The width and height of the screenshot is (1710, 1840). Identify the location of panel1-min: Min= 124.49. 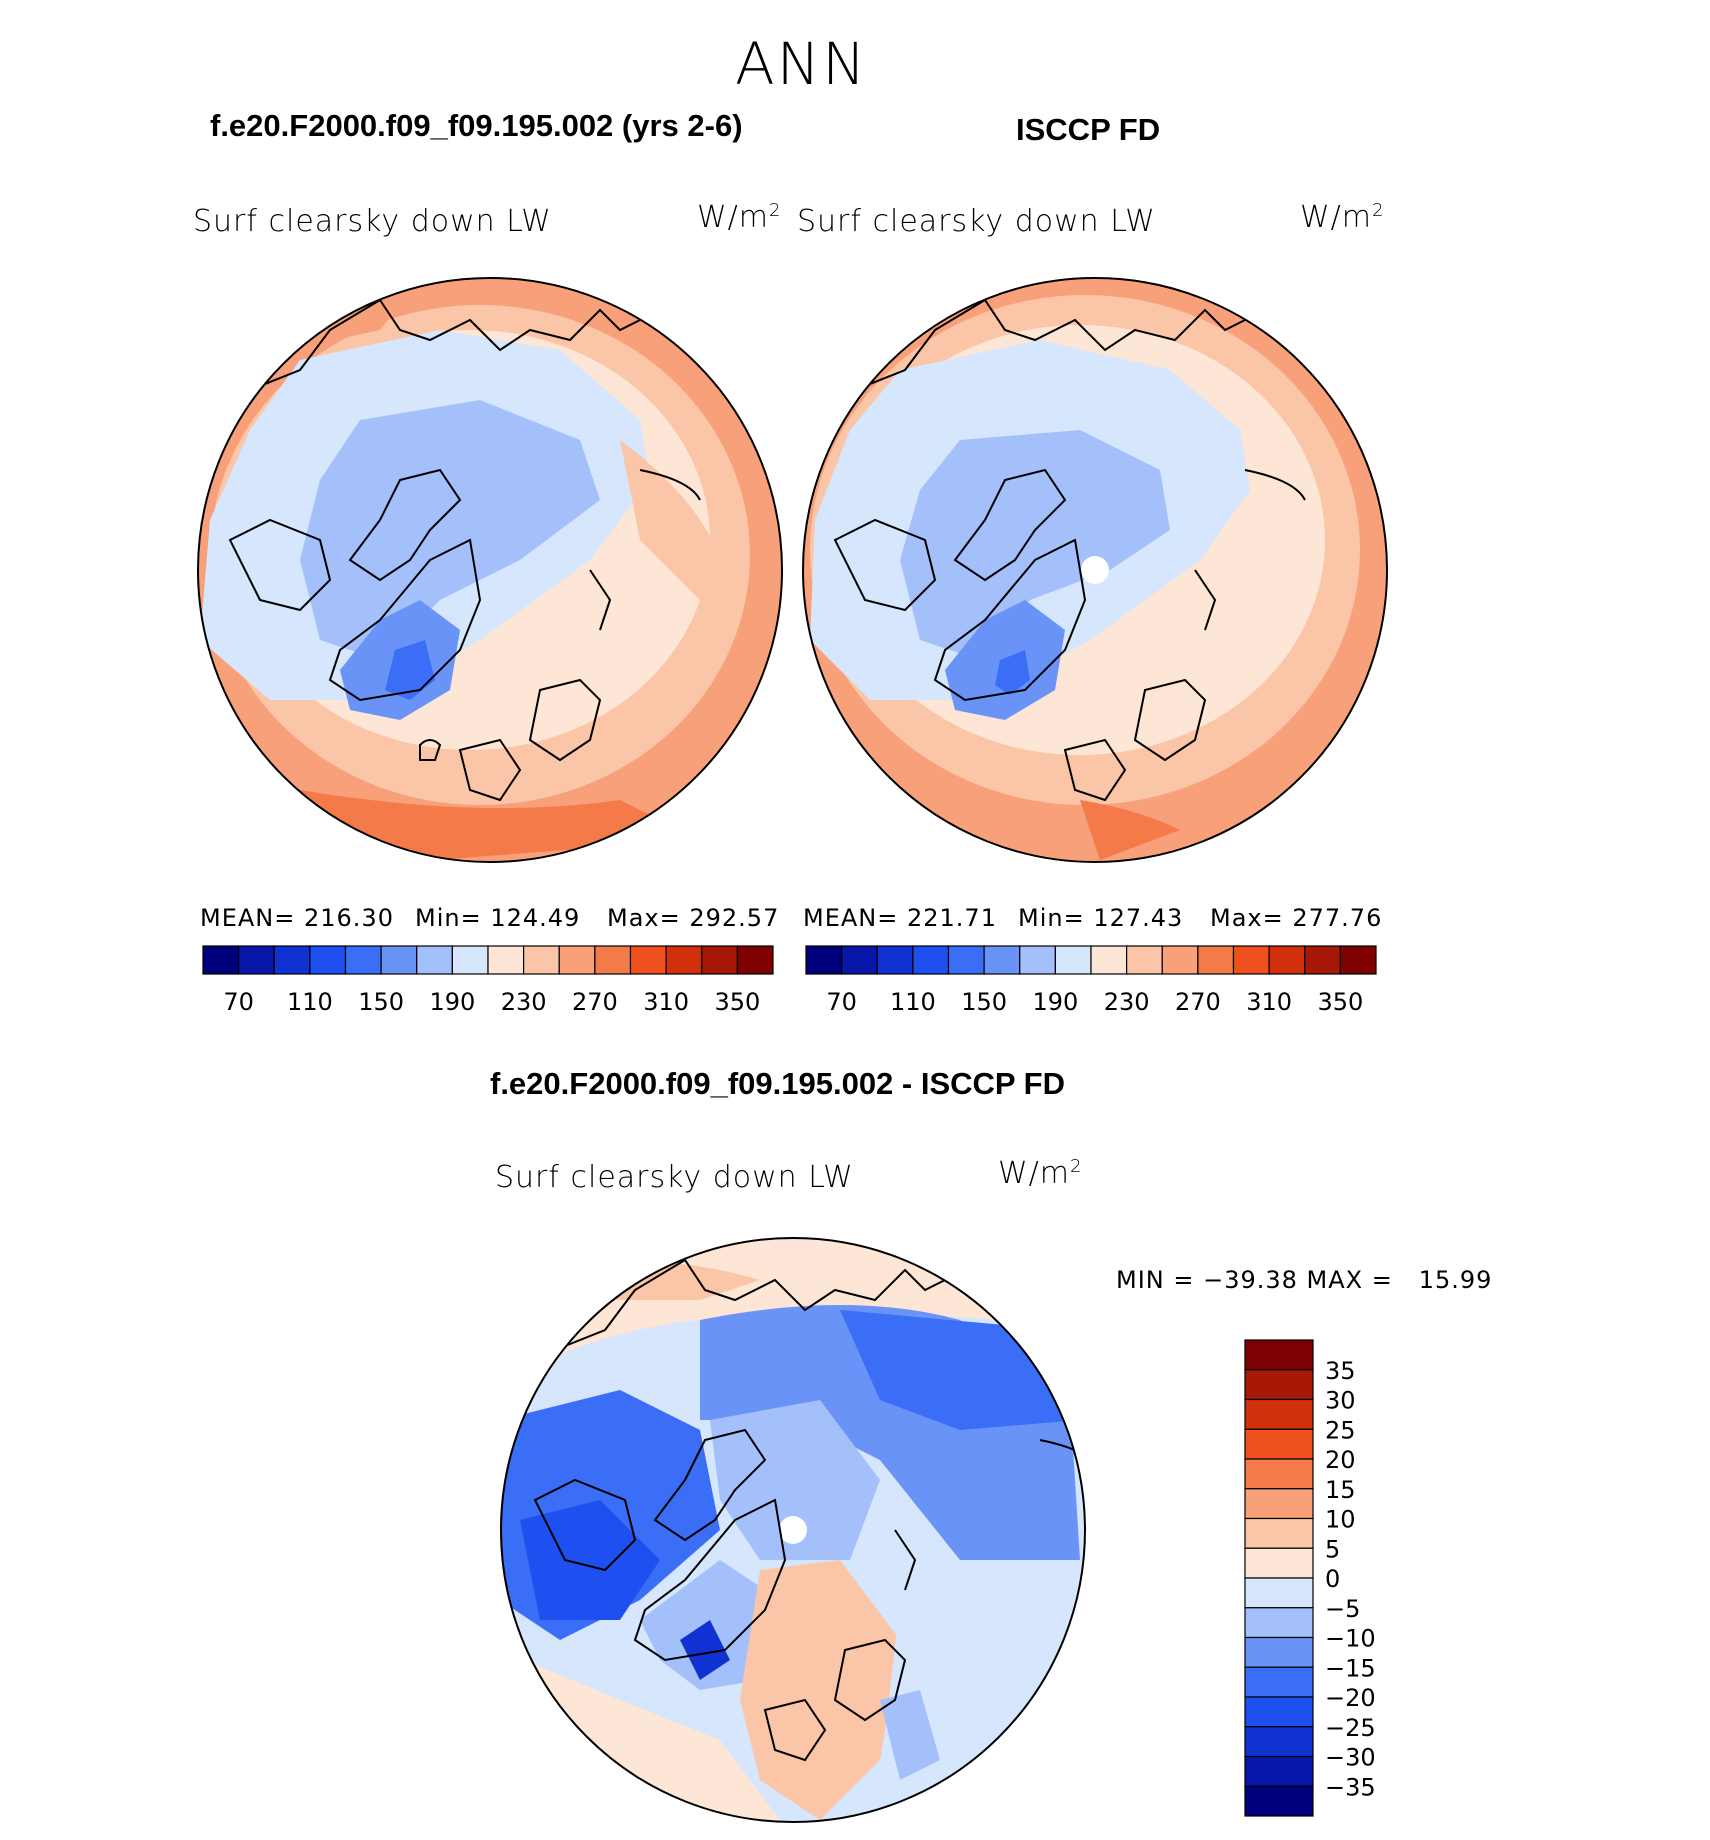
(498, 918).